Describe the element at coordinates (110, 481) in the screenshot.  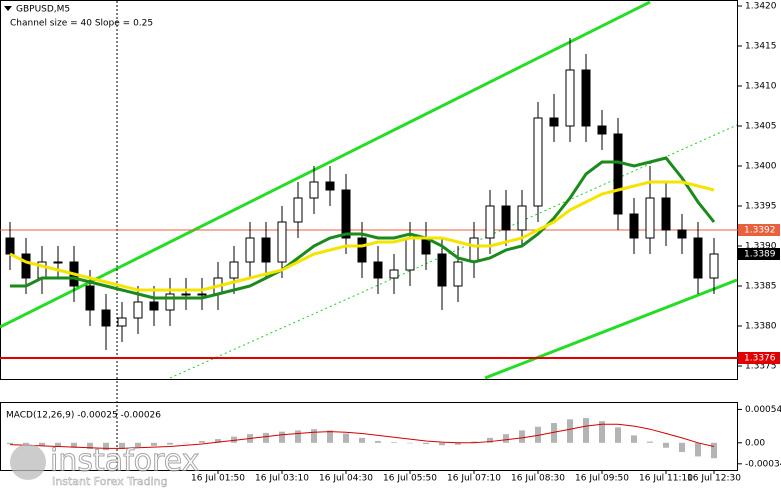
I see `watermark-tagline: Instant Forex Trading` at that location.